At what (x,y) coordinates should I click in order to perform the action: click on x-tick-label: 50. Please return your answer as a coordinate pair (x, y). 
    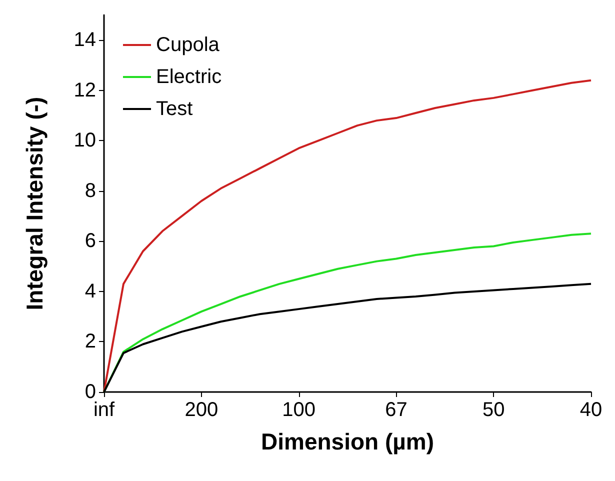
    Looking at the image, I should click on (493, 410).